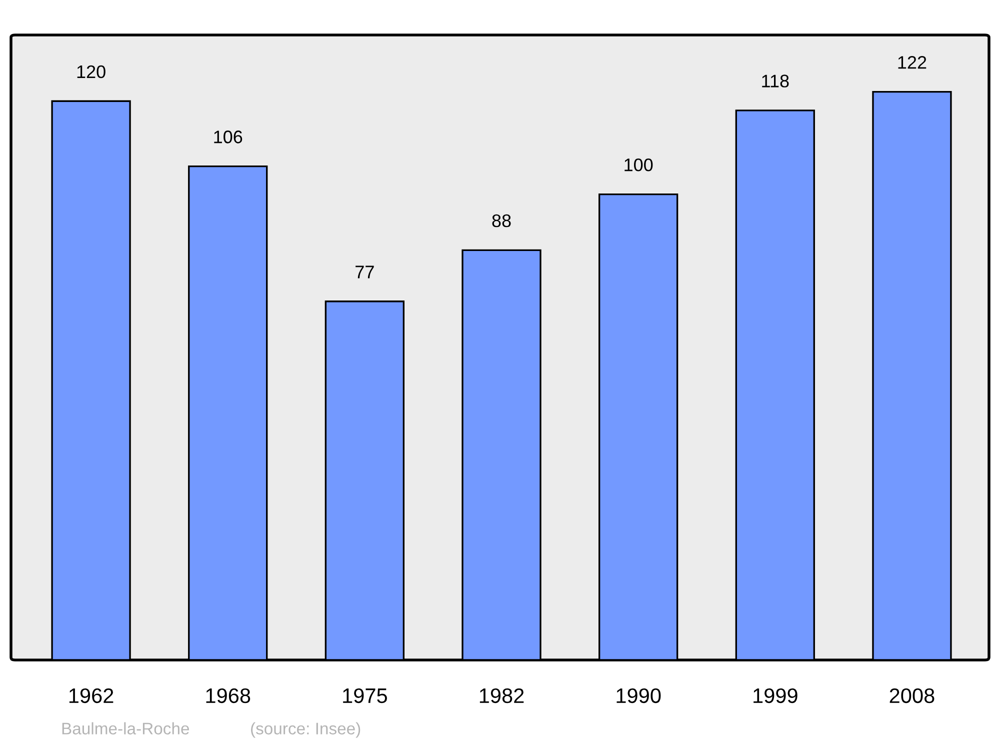  What do you see at coordinates (912, 62) in the screenshot?
I see `data-label: 122` at bounding box center [912, 62].